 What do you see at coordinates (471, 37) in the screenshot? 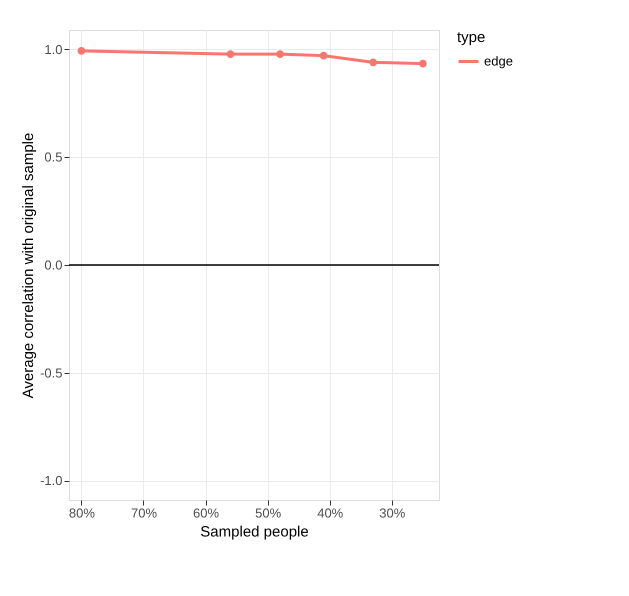
I see `legend-title: type` at bounding box center [471, 37].